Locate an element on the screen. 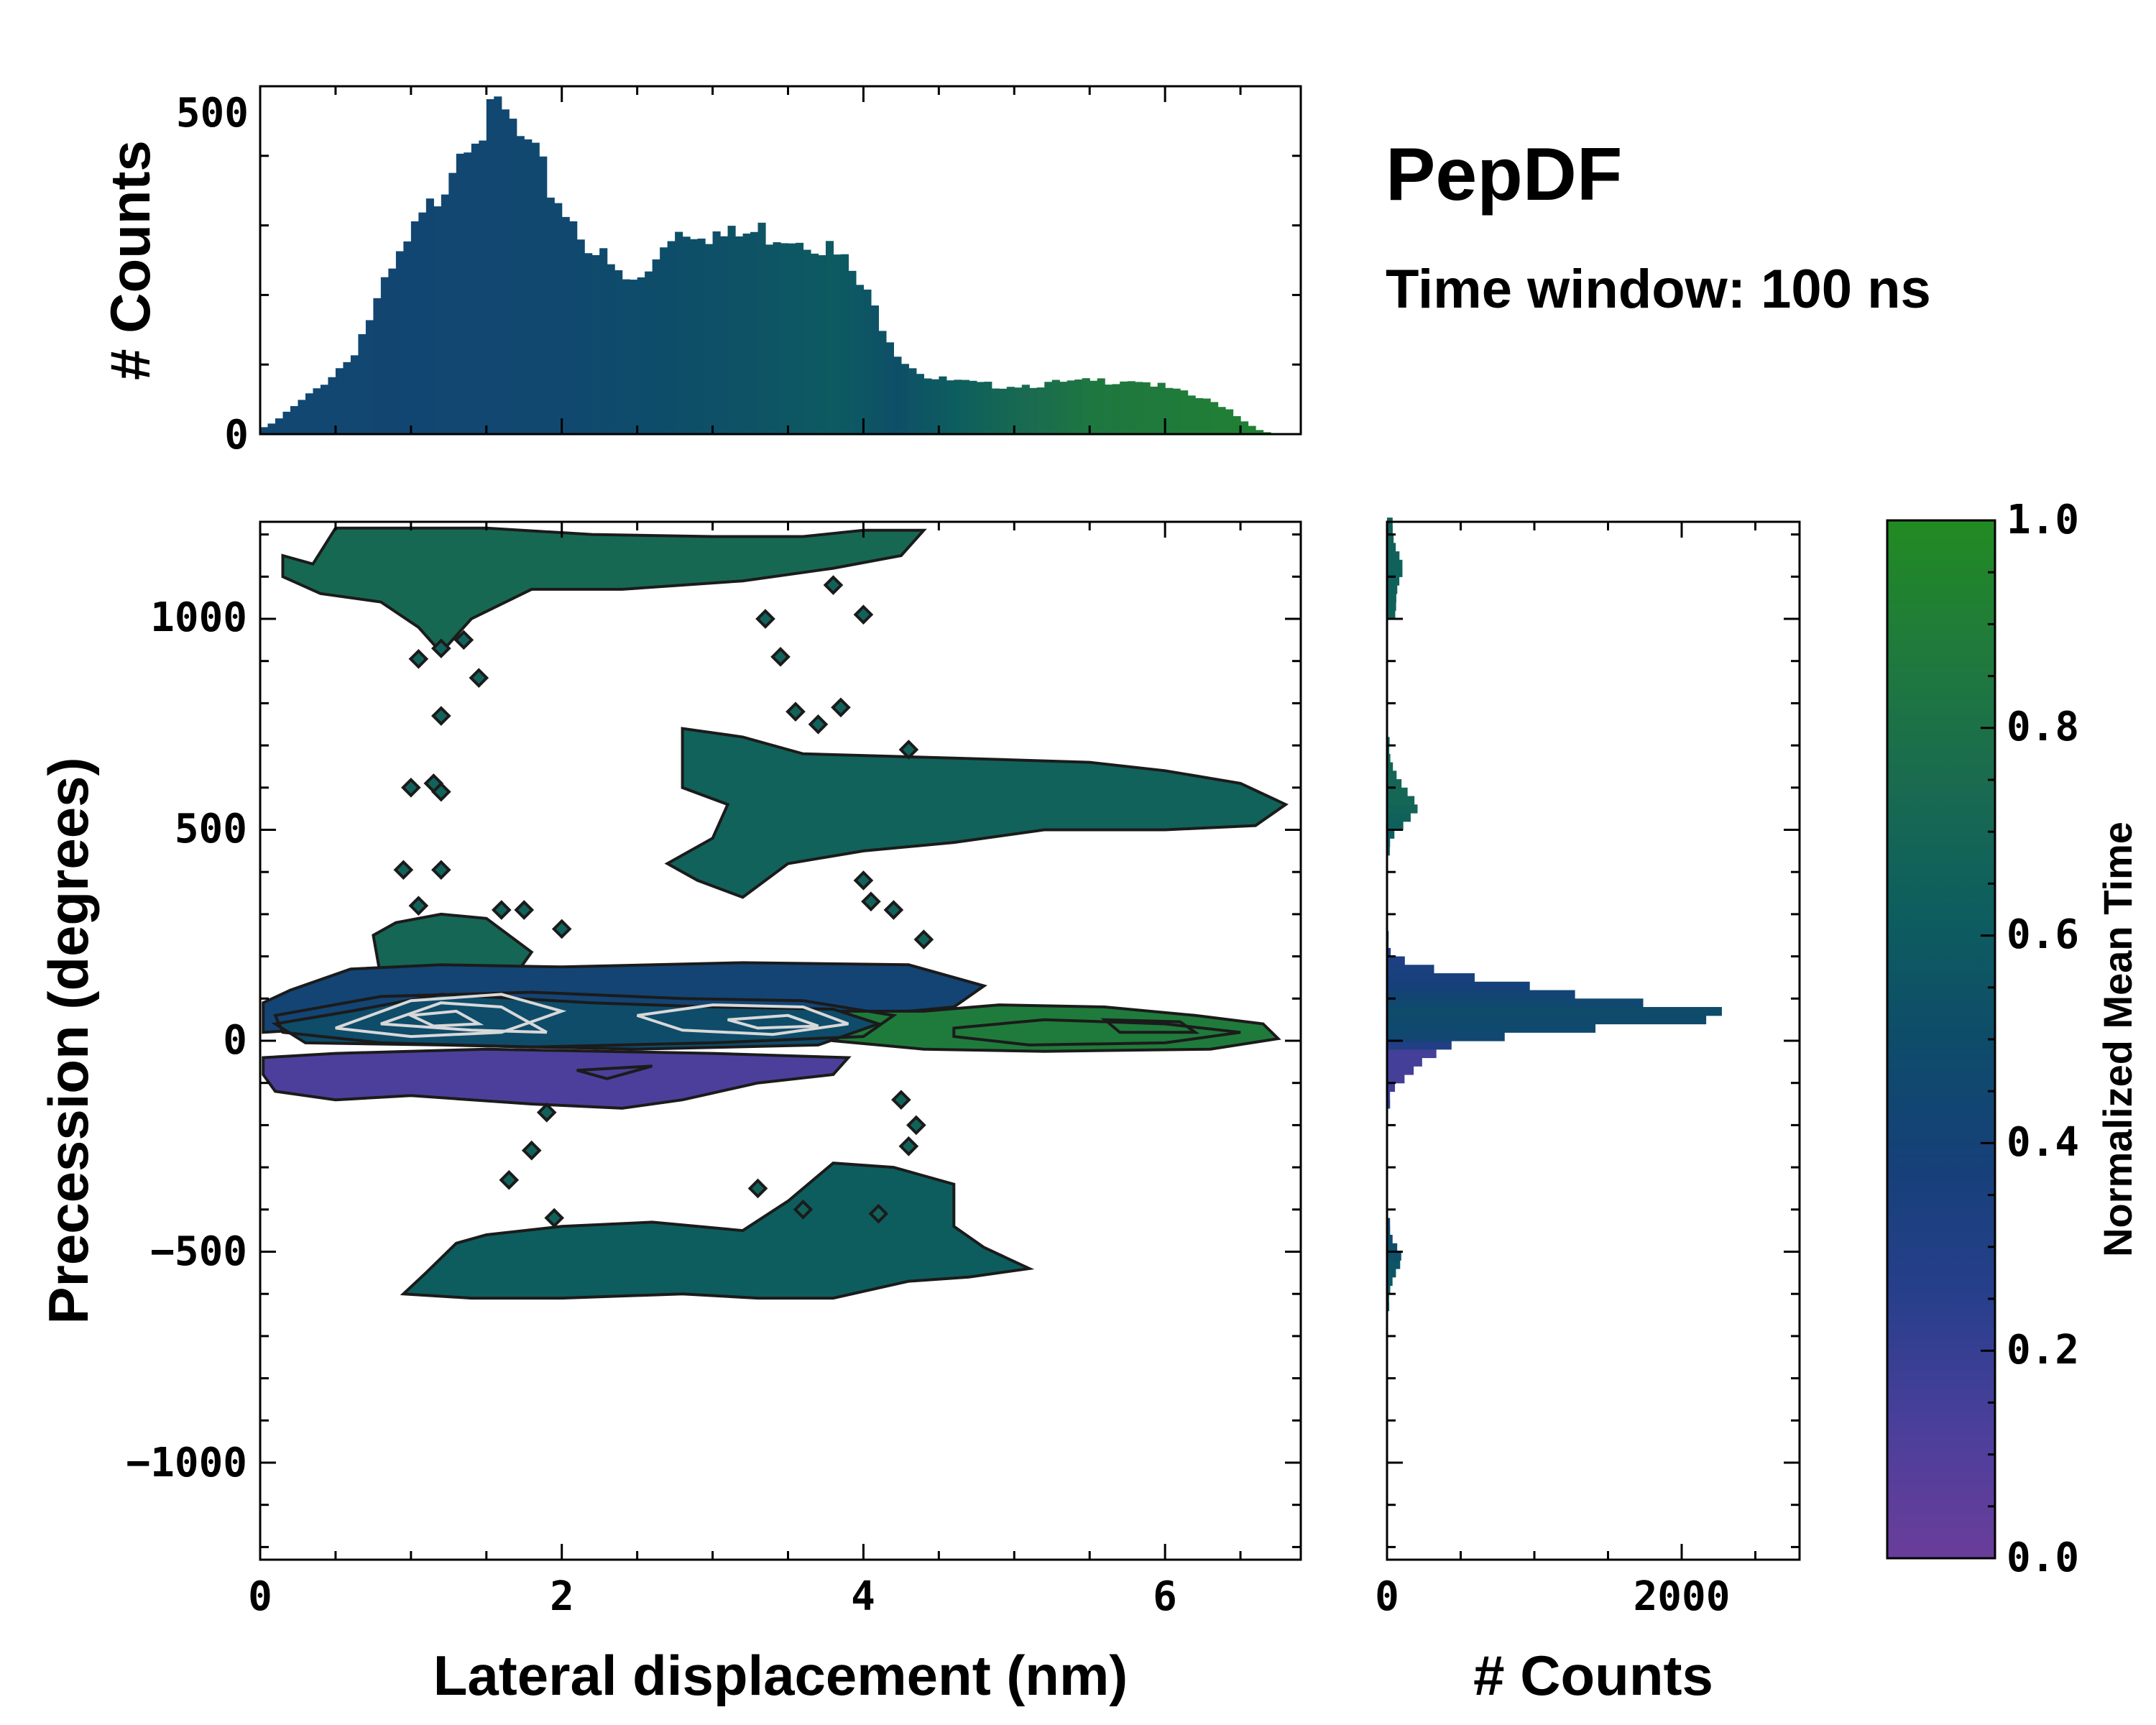 The height and width of the screenshot is (1725, 2156). density-contours is located at coordinates (757, 1035).